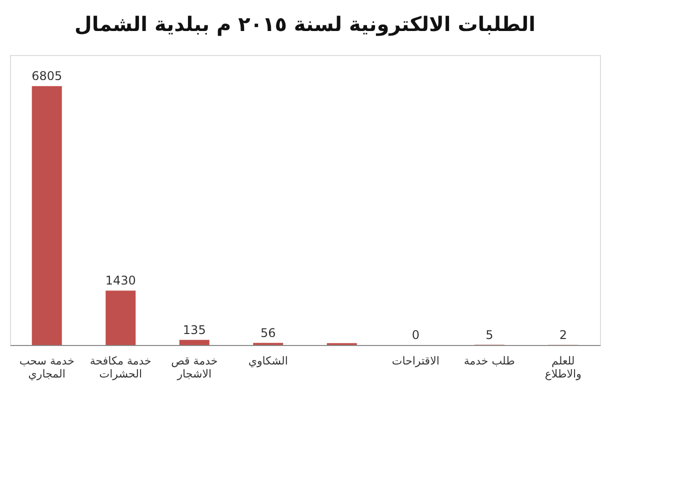 Image resolution: width=674 pixels, height=485 pixels. What do you see at coordinates (305, 24) in the screenshot?
I see `chart-title: الطلبات الالكترونية لسنة ٢٠١٥ م ببلدية الشمال` at bounding box center [305, 24].